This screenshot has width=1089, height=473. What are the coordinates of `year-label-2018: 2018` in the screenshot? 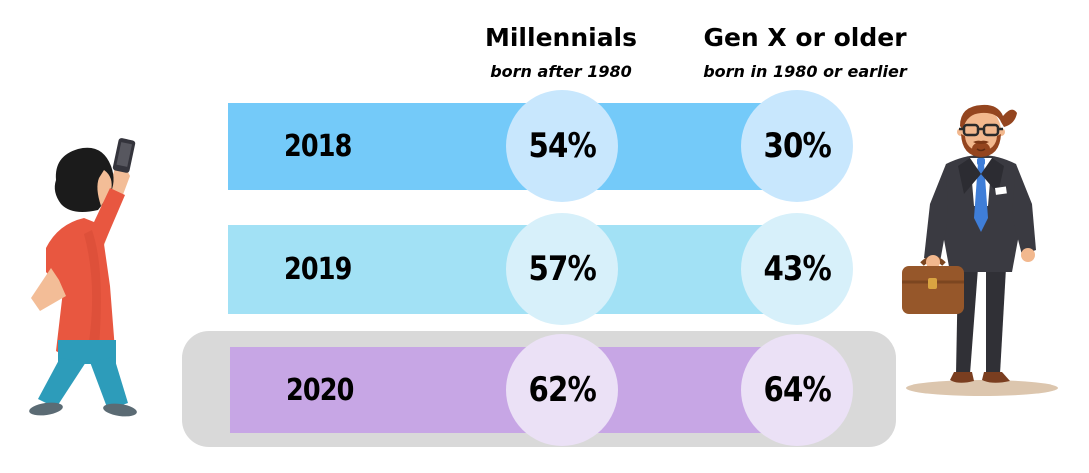 It's located at (318, 146).